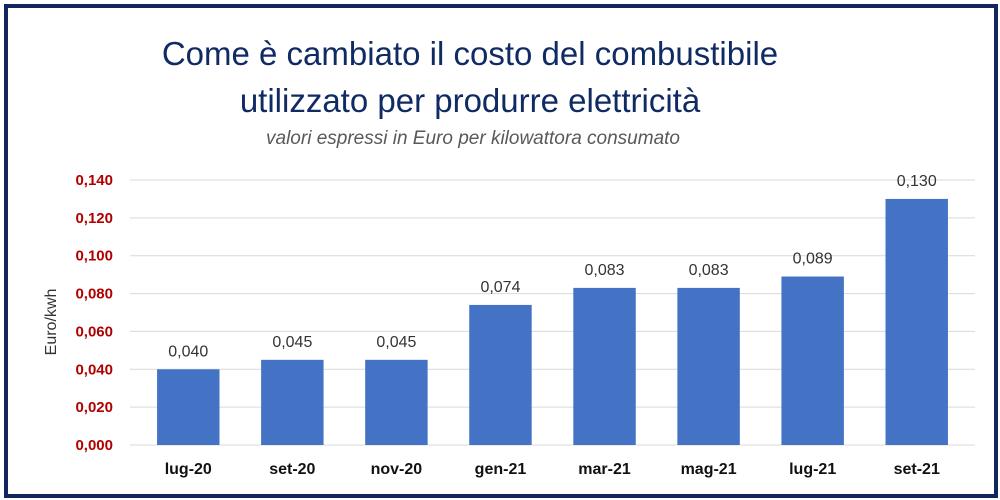 This screenshot has width=1000, height=500. I want to click on y-tick-label: 0,060, so click(94, 331).